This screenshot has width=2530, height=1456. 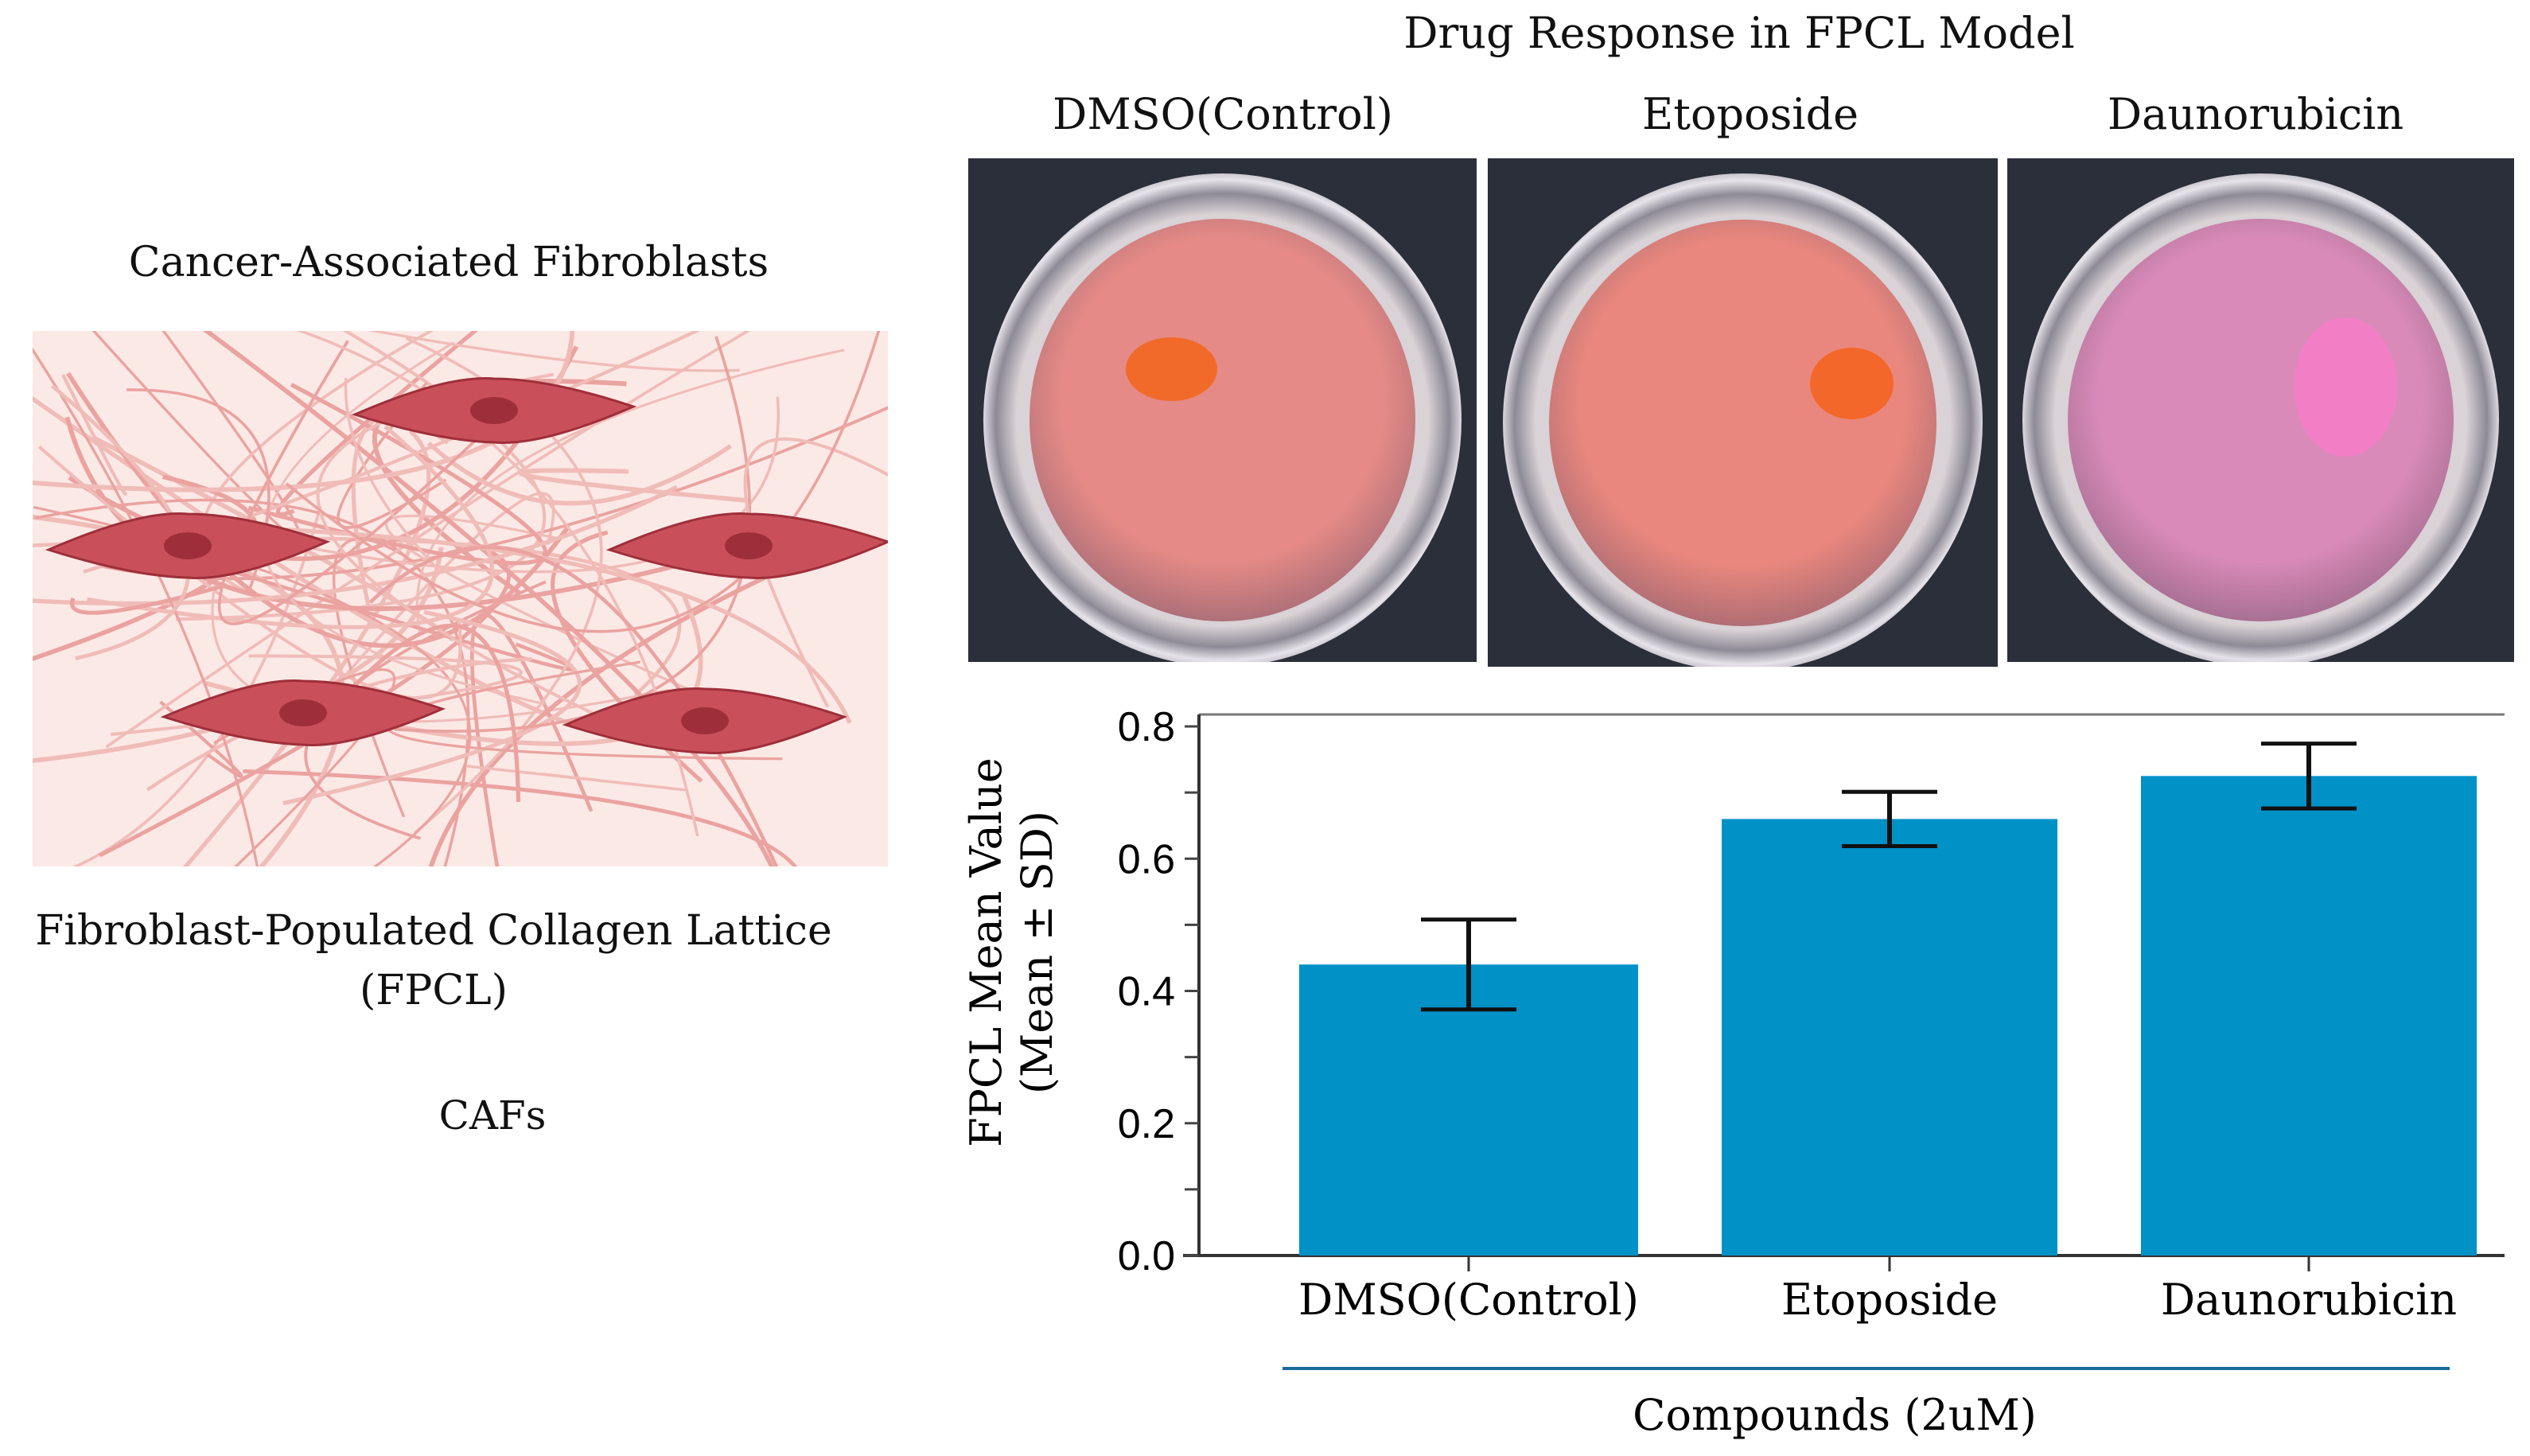 What do you see at coordinates (1223, 114) in the screenshot?
I see `photo-label-dmso: DMSO(Control)` at bounding box center [1223, 114].